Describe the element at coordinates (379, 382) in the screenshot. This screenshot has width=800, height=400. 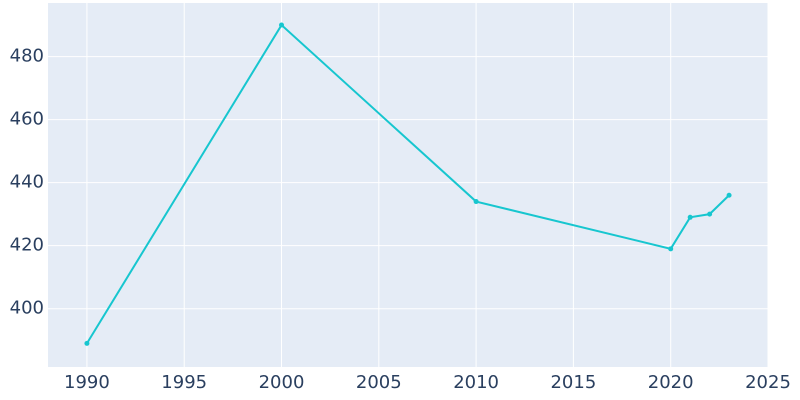
I see `x-tick-label: 2005` at that location.